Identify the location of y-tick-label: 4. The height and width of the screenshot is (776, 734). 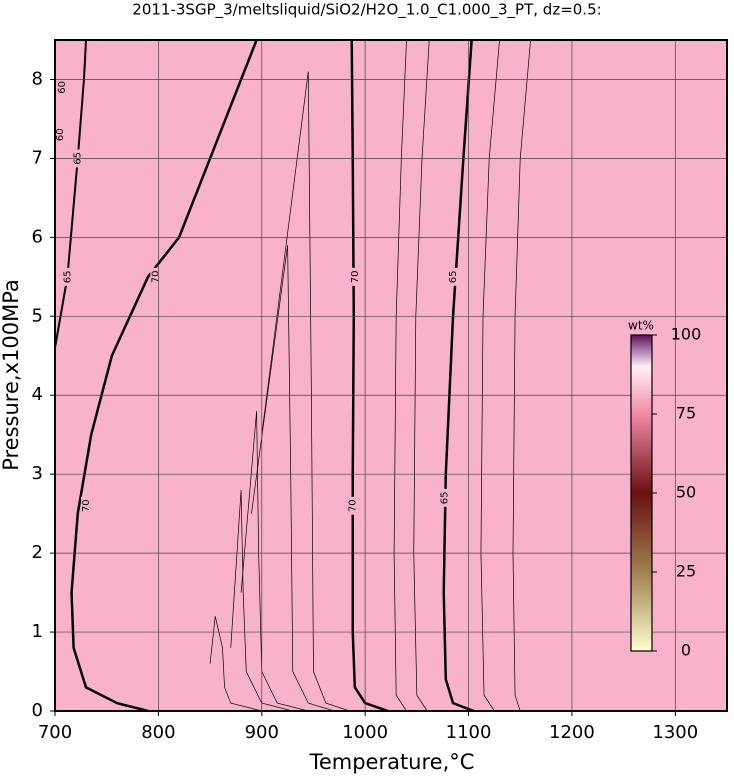
(37, 394).